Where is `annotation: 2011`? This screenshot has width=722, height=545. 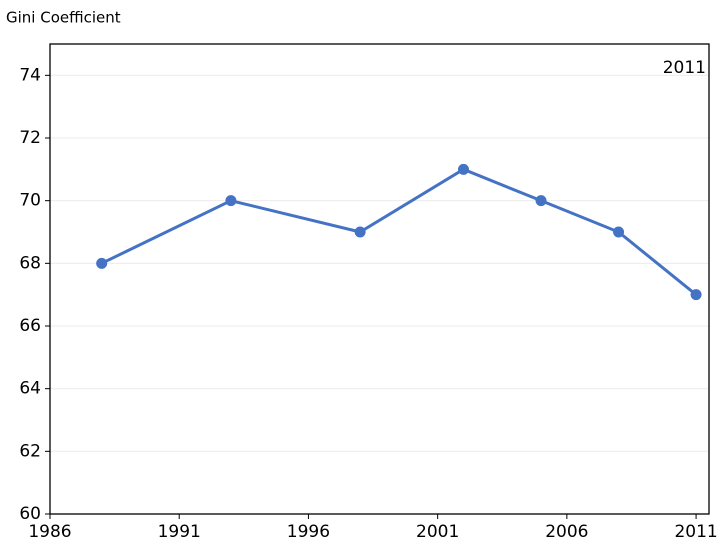
annotation: 2011 is located at coordinates (684, 68).